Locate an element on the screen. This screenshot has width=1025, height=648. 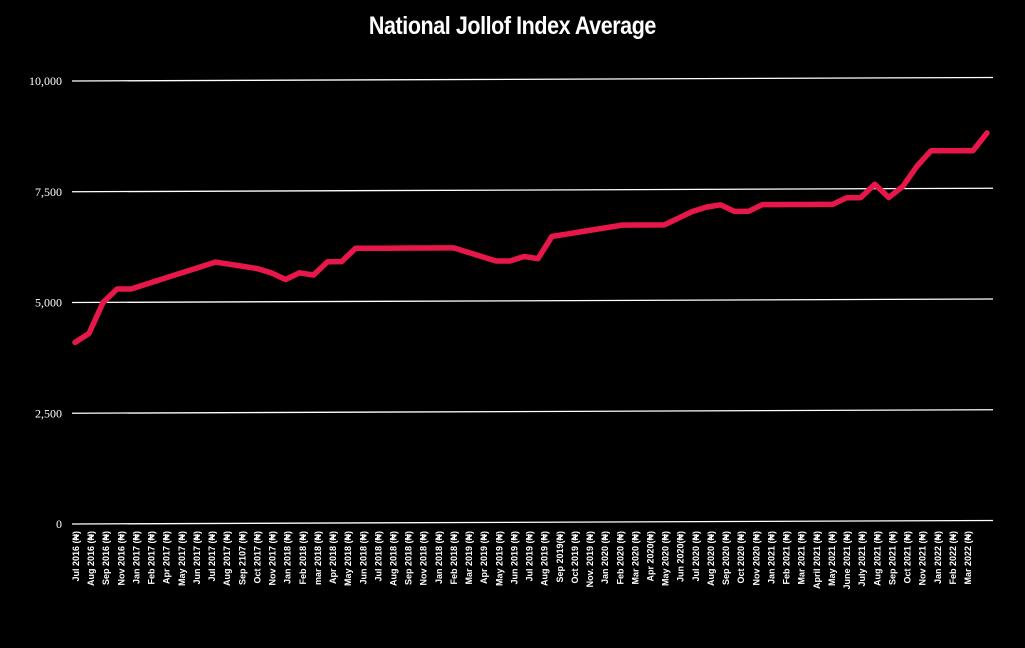
x-tick-label: Nov 2017 (₦) is located at coordinates (273, 558).